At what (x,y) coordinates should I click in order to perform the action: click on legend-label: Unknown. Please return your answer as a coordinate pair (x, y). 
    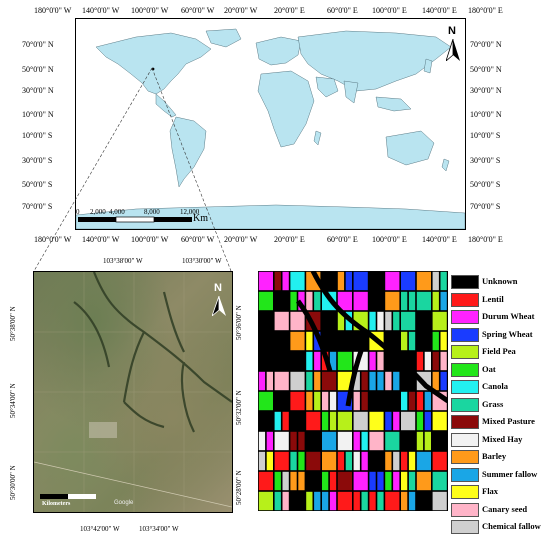
    Looking at the image, I should click on (500, 281).